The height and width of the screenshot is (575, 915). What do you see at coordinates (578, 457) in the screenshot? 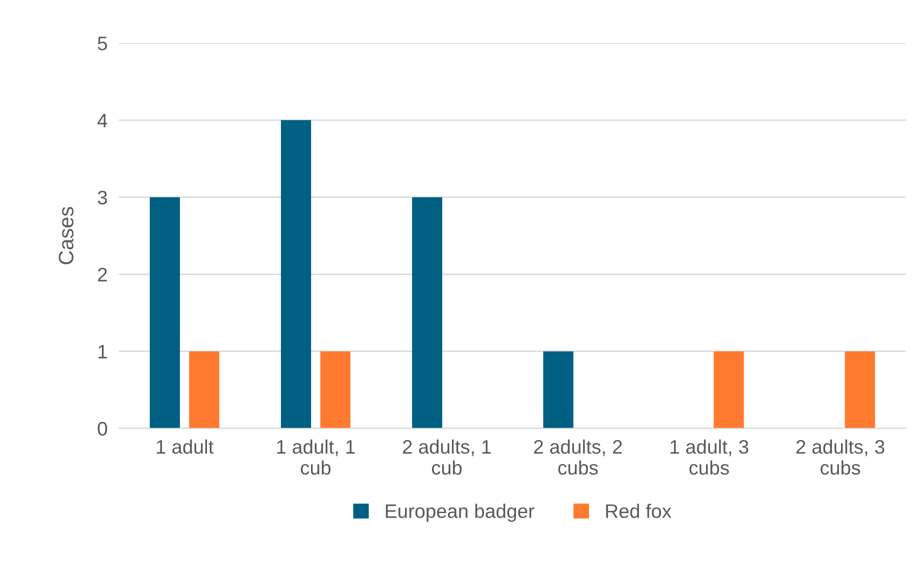
I see `x-tick-label: 2 adults, 2 cubs` at bounding box center [578, 457].